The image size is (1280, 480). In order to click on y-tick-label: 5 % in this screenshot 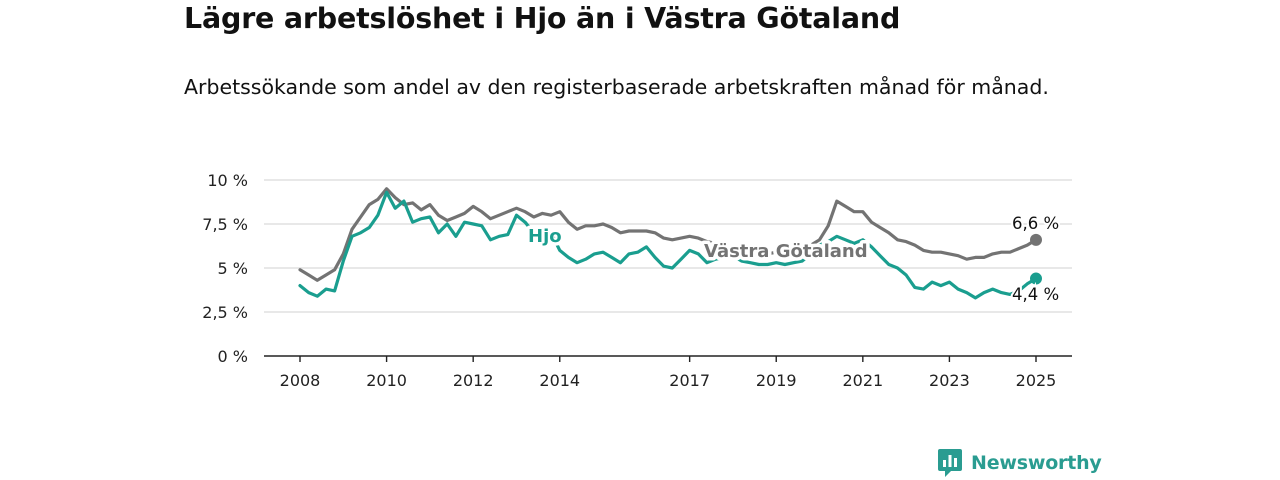, I will do `click(233, 268)`.